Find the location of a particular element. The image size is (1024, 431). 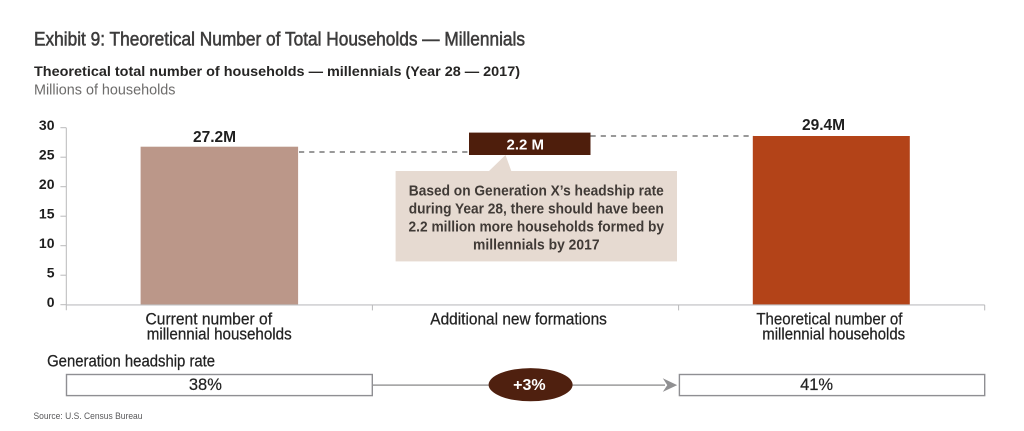

svg-text:Based on Generation X’s headsh: Based on Generation X’s headship rate is located at coordinates (536, 191).